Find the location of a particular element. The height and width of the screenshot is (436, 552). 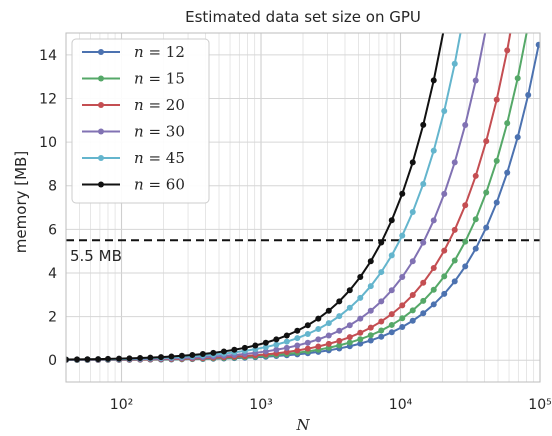

threshold-layer: 5.5 MB is located at coordinates (303, 252).